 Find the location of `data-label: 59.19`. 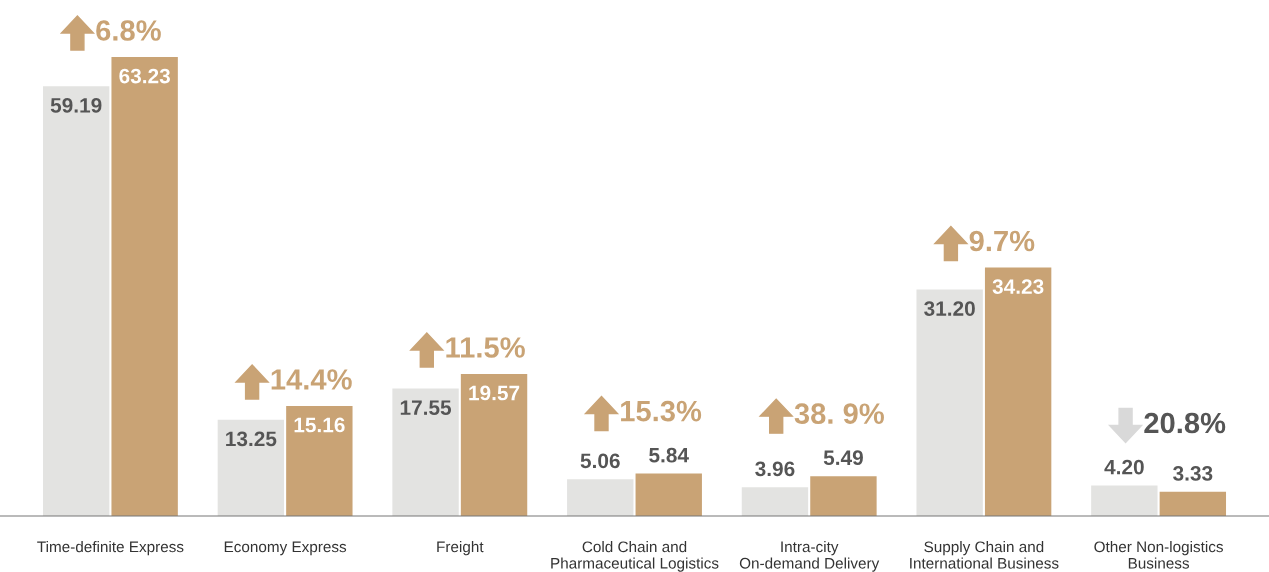

data-label: 59.19 is located at coordinates (76, 105).